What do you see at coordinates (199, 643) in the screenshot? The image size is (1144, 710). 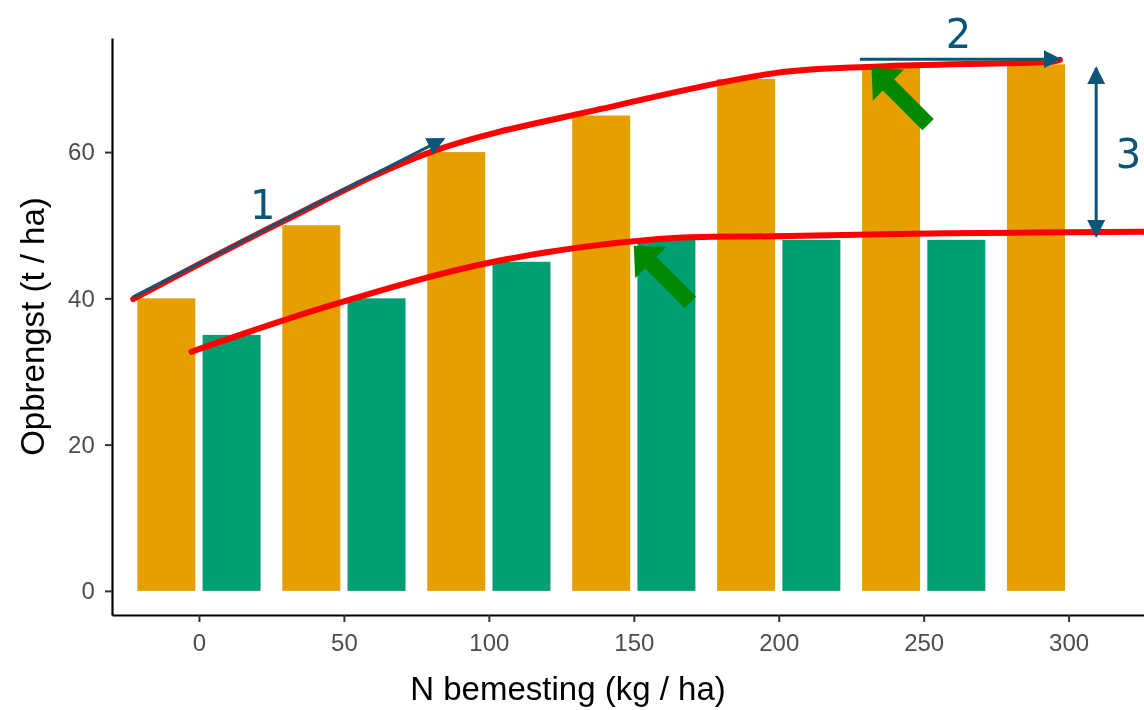 I see `x-tick-label: 0` at bounding box center [199, 643].